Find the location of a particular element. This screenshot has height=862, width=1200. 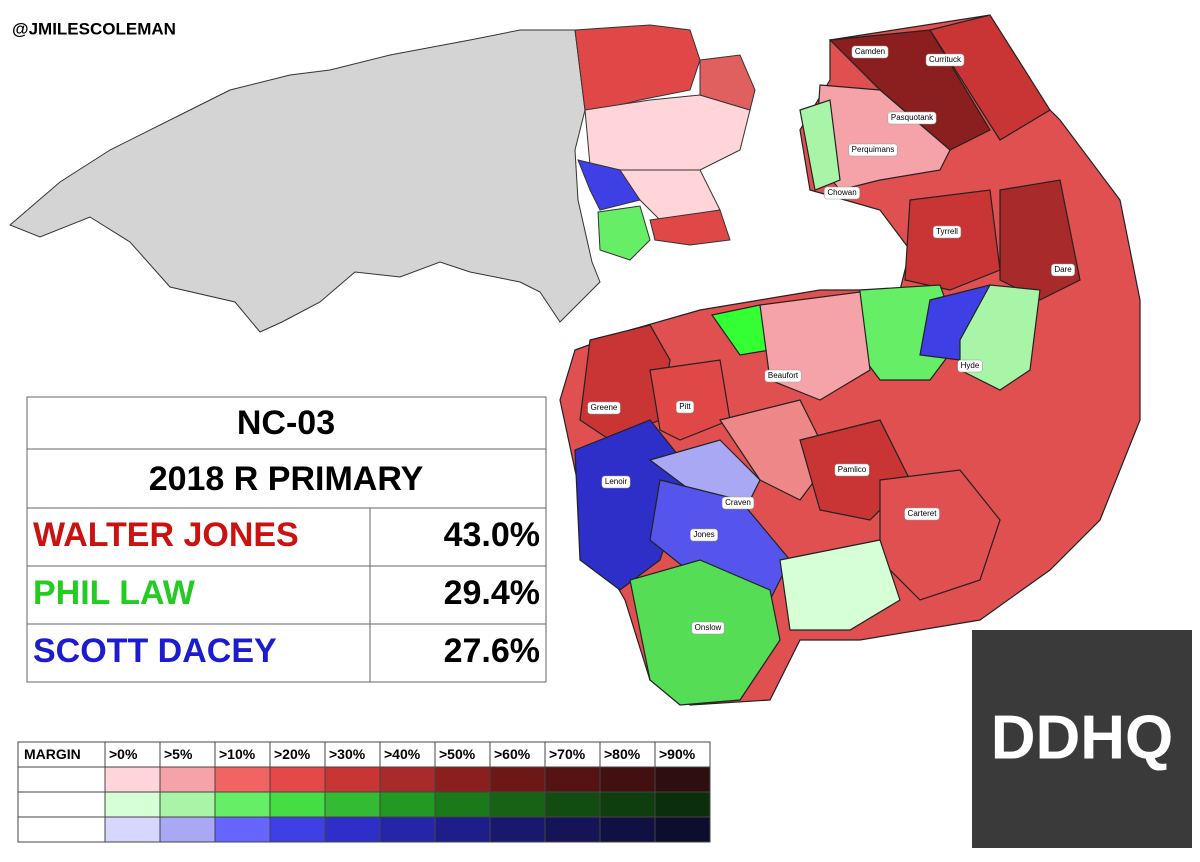

county-label: Pasquotank is located at coordinates (912, 117).